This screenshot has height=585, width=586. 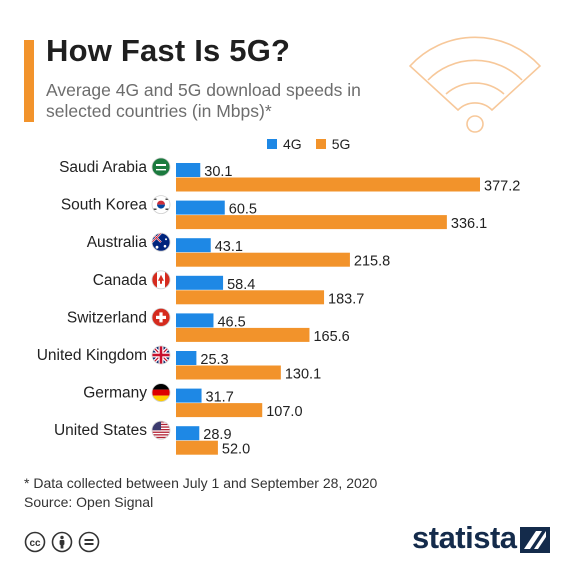 What do you see at coordinates (103, 167) in the screenshot?
I see `category-label-saudi-arabia: Saudi Arabia` at bounding box center [103, 167].